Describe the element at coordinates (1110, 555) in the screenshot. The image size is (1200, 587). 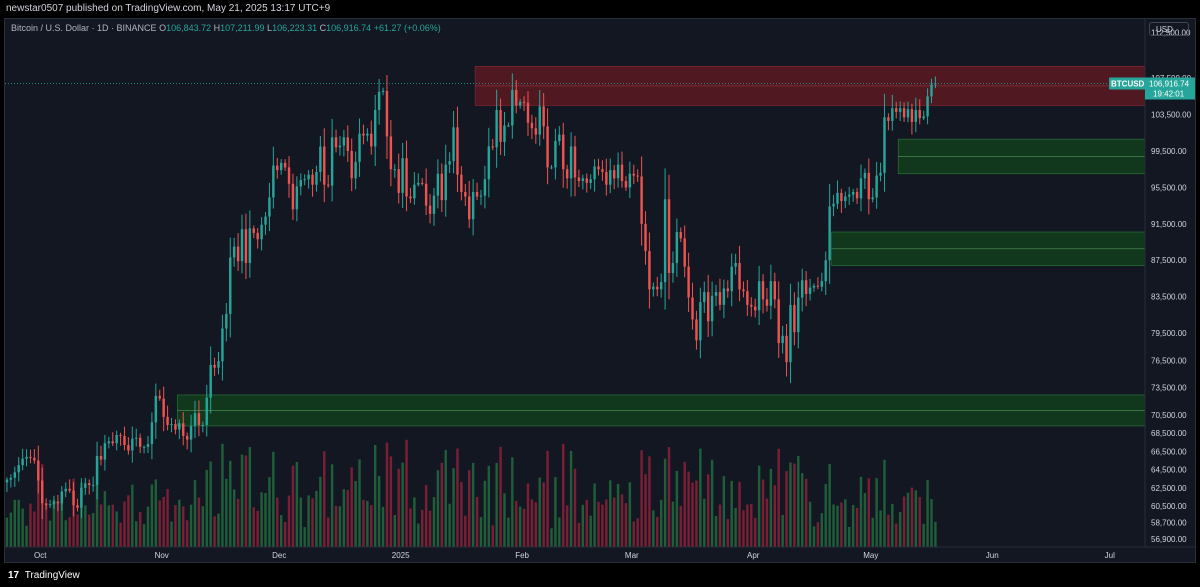
I see `time-tick-label: Jul` at that location.